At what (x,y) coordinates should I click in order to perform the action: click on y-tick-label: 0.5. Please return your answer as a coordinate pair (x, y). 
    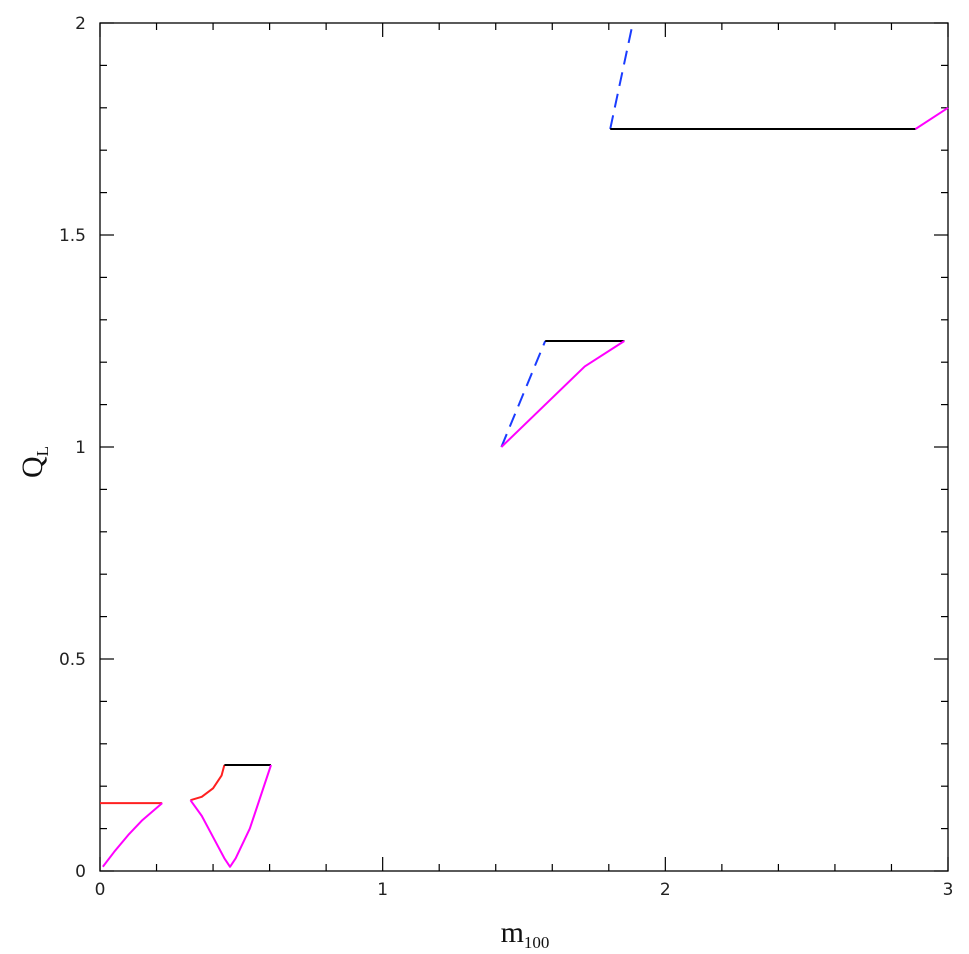
    Looking at the image, I should click on (72, 660).